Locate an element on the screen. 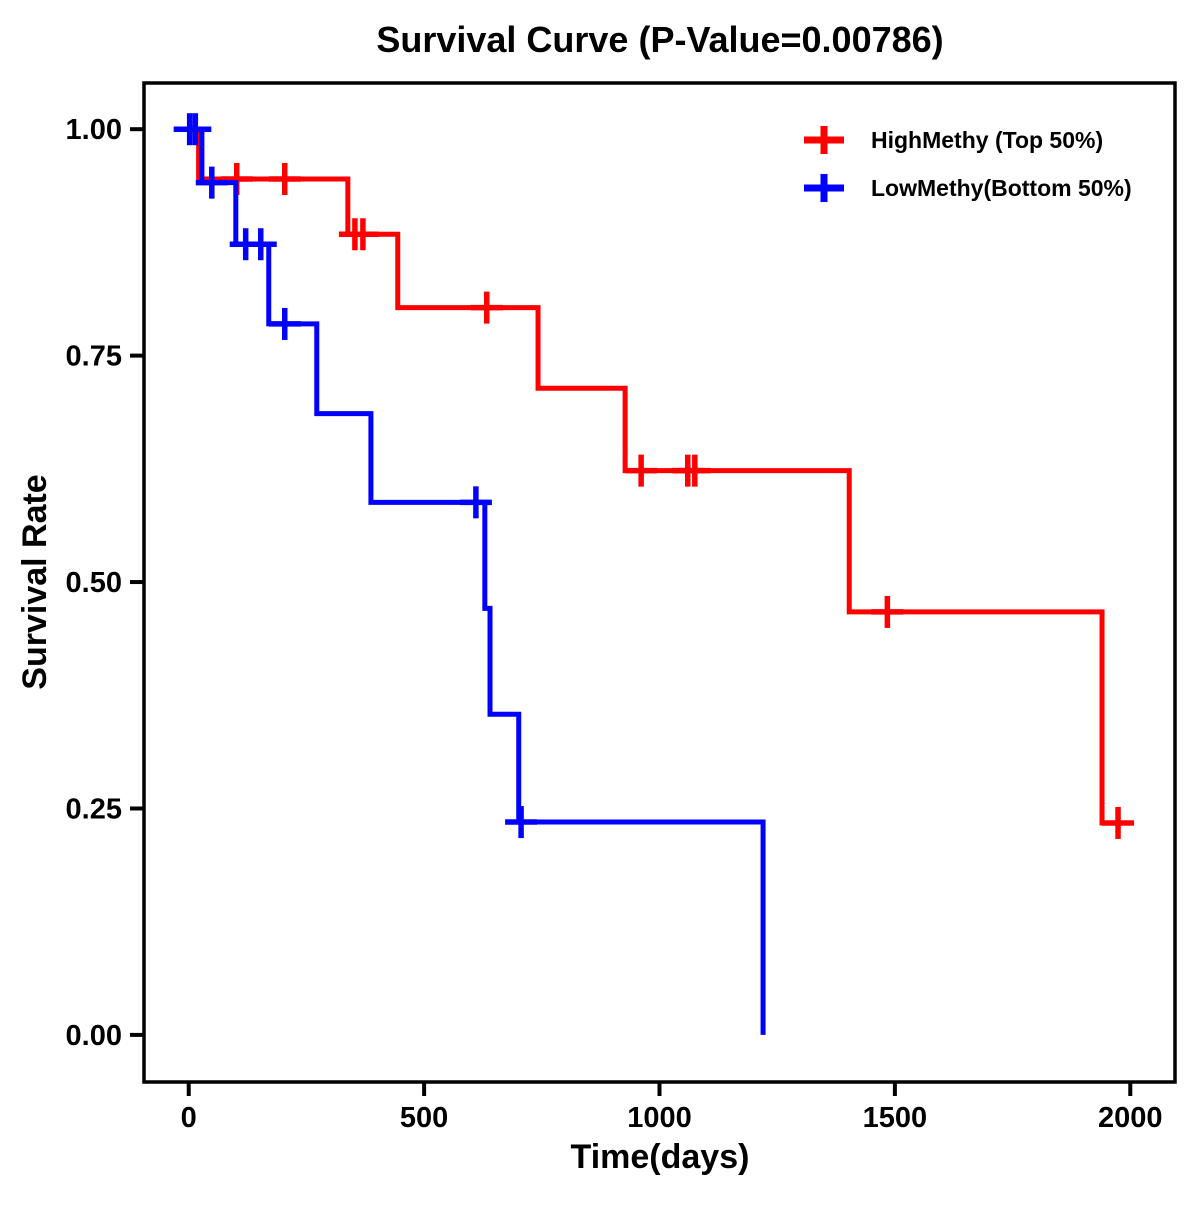  y-tick-label: 0.75 is located at coordinates (94, 357).